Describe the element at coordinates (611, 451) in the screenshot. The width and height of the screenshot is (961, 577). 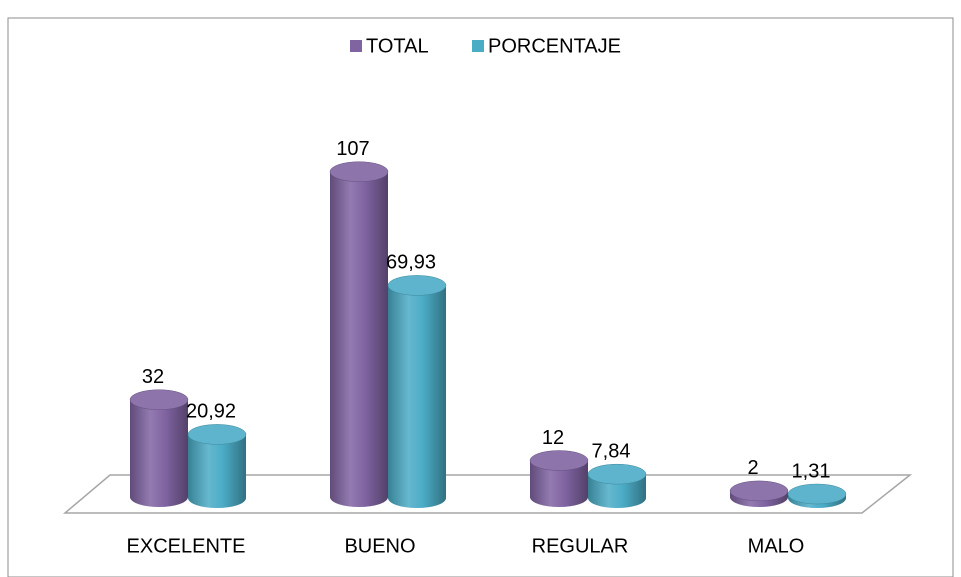
I see `value-label: 7,84` at that location.